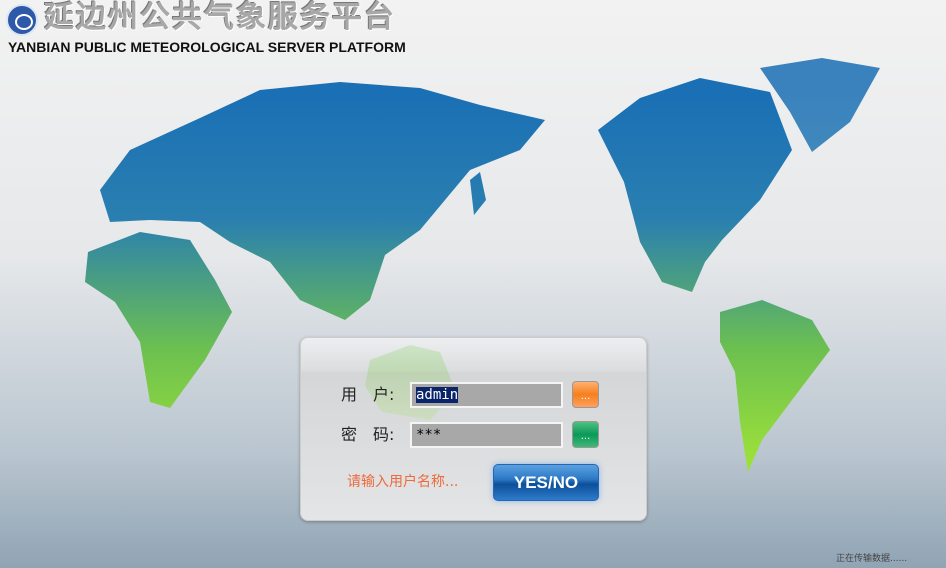  Describe the element at coordinates (820, 105) in the screenshot. I see `greenland` at that location.